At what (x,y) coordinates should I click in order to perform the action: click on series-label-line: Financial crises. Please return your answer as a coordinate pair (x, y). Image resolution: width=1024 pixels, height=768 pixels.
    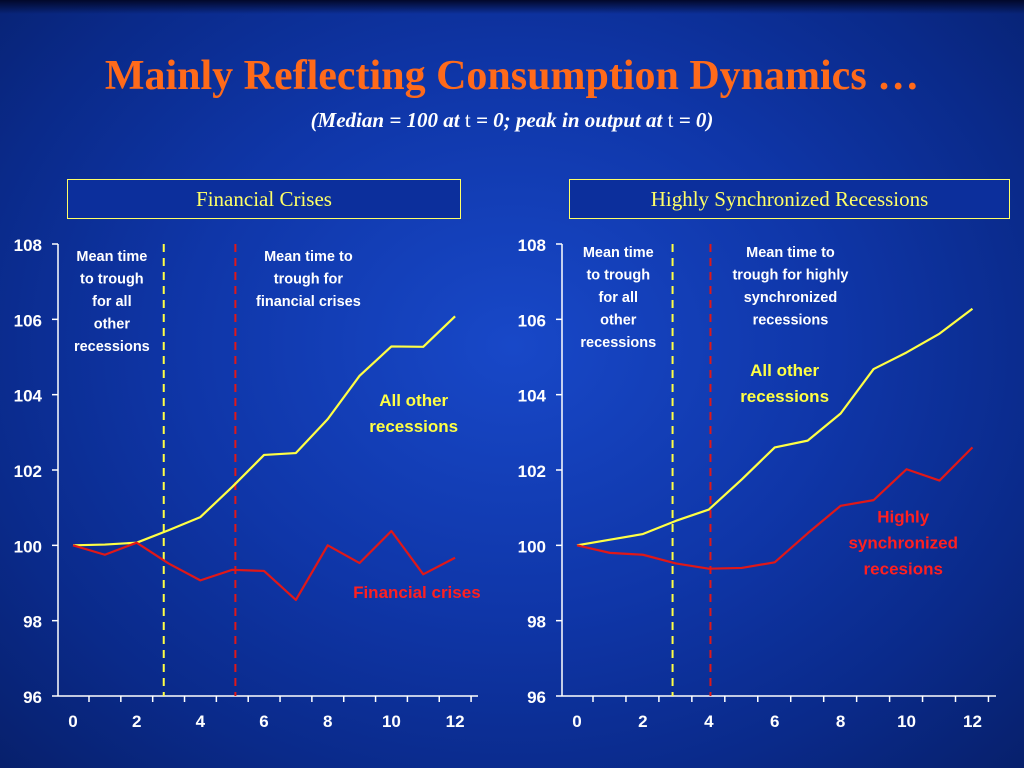
    Looking at the image, I should click on (417, 592).